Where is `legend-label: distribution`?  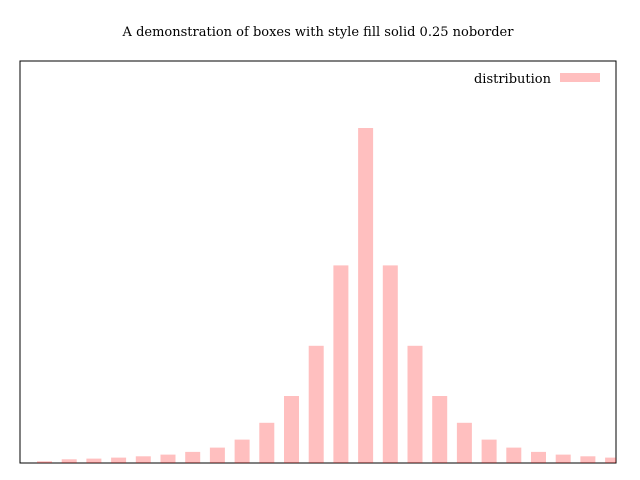
legend-label: distribution is located at coordinates (513, 79).